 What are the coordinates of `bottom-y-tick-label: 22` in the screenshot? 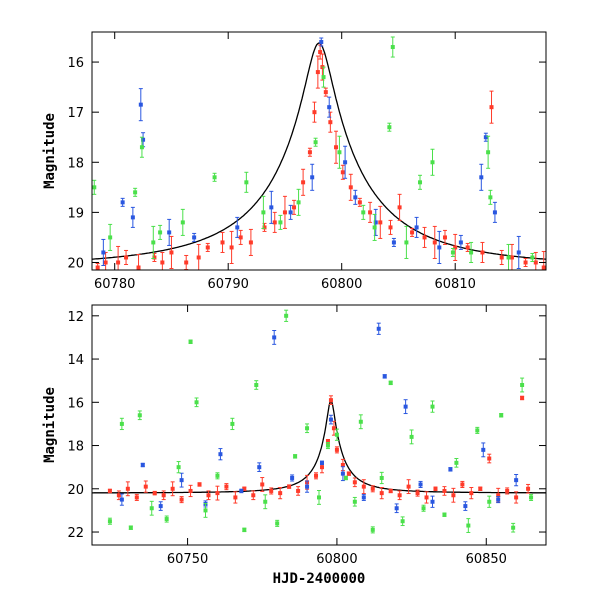 It's located at (75, 533).